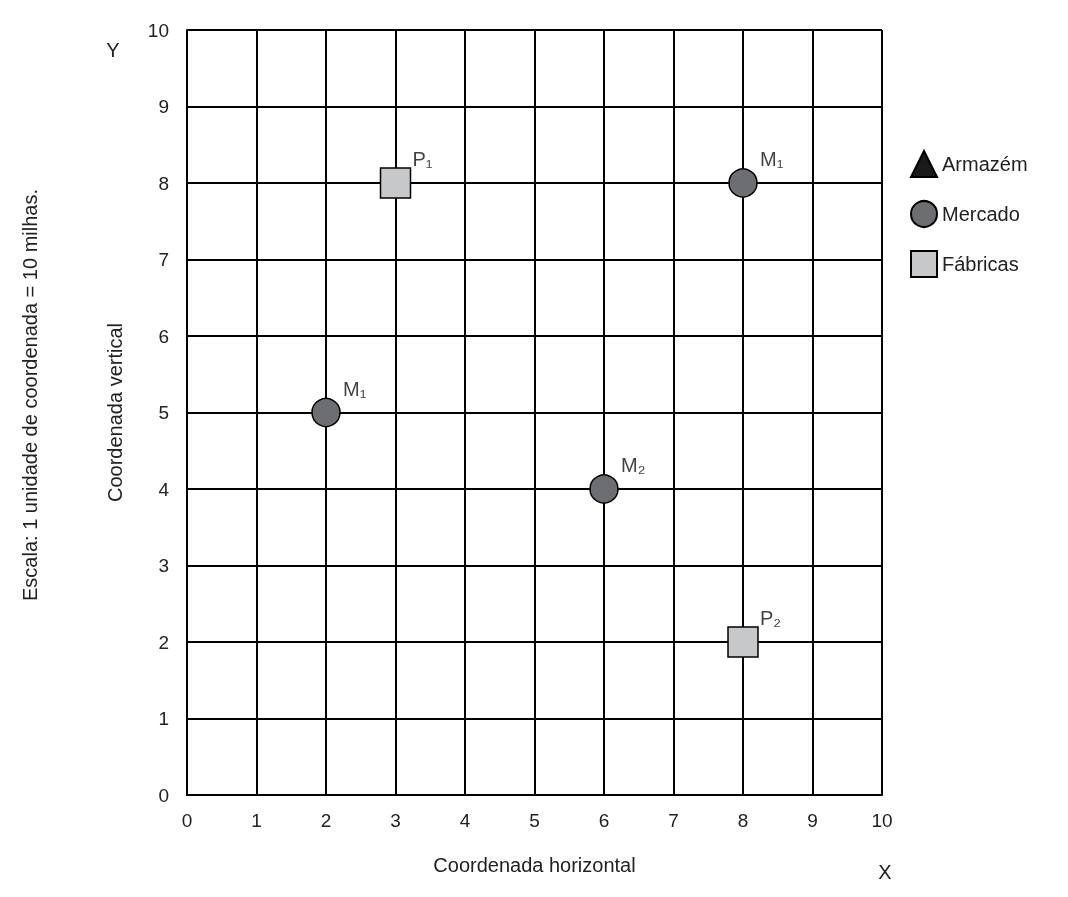  I want to click on y-tick-label: 7, so click(163, 259).